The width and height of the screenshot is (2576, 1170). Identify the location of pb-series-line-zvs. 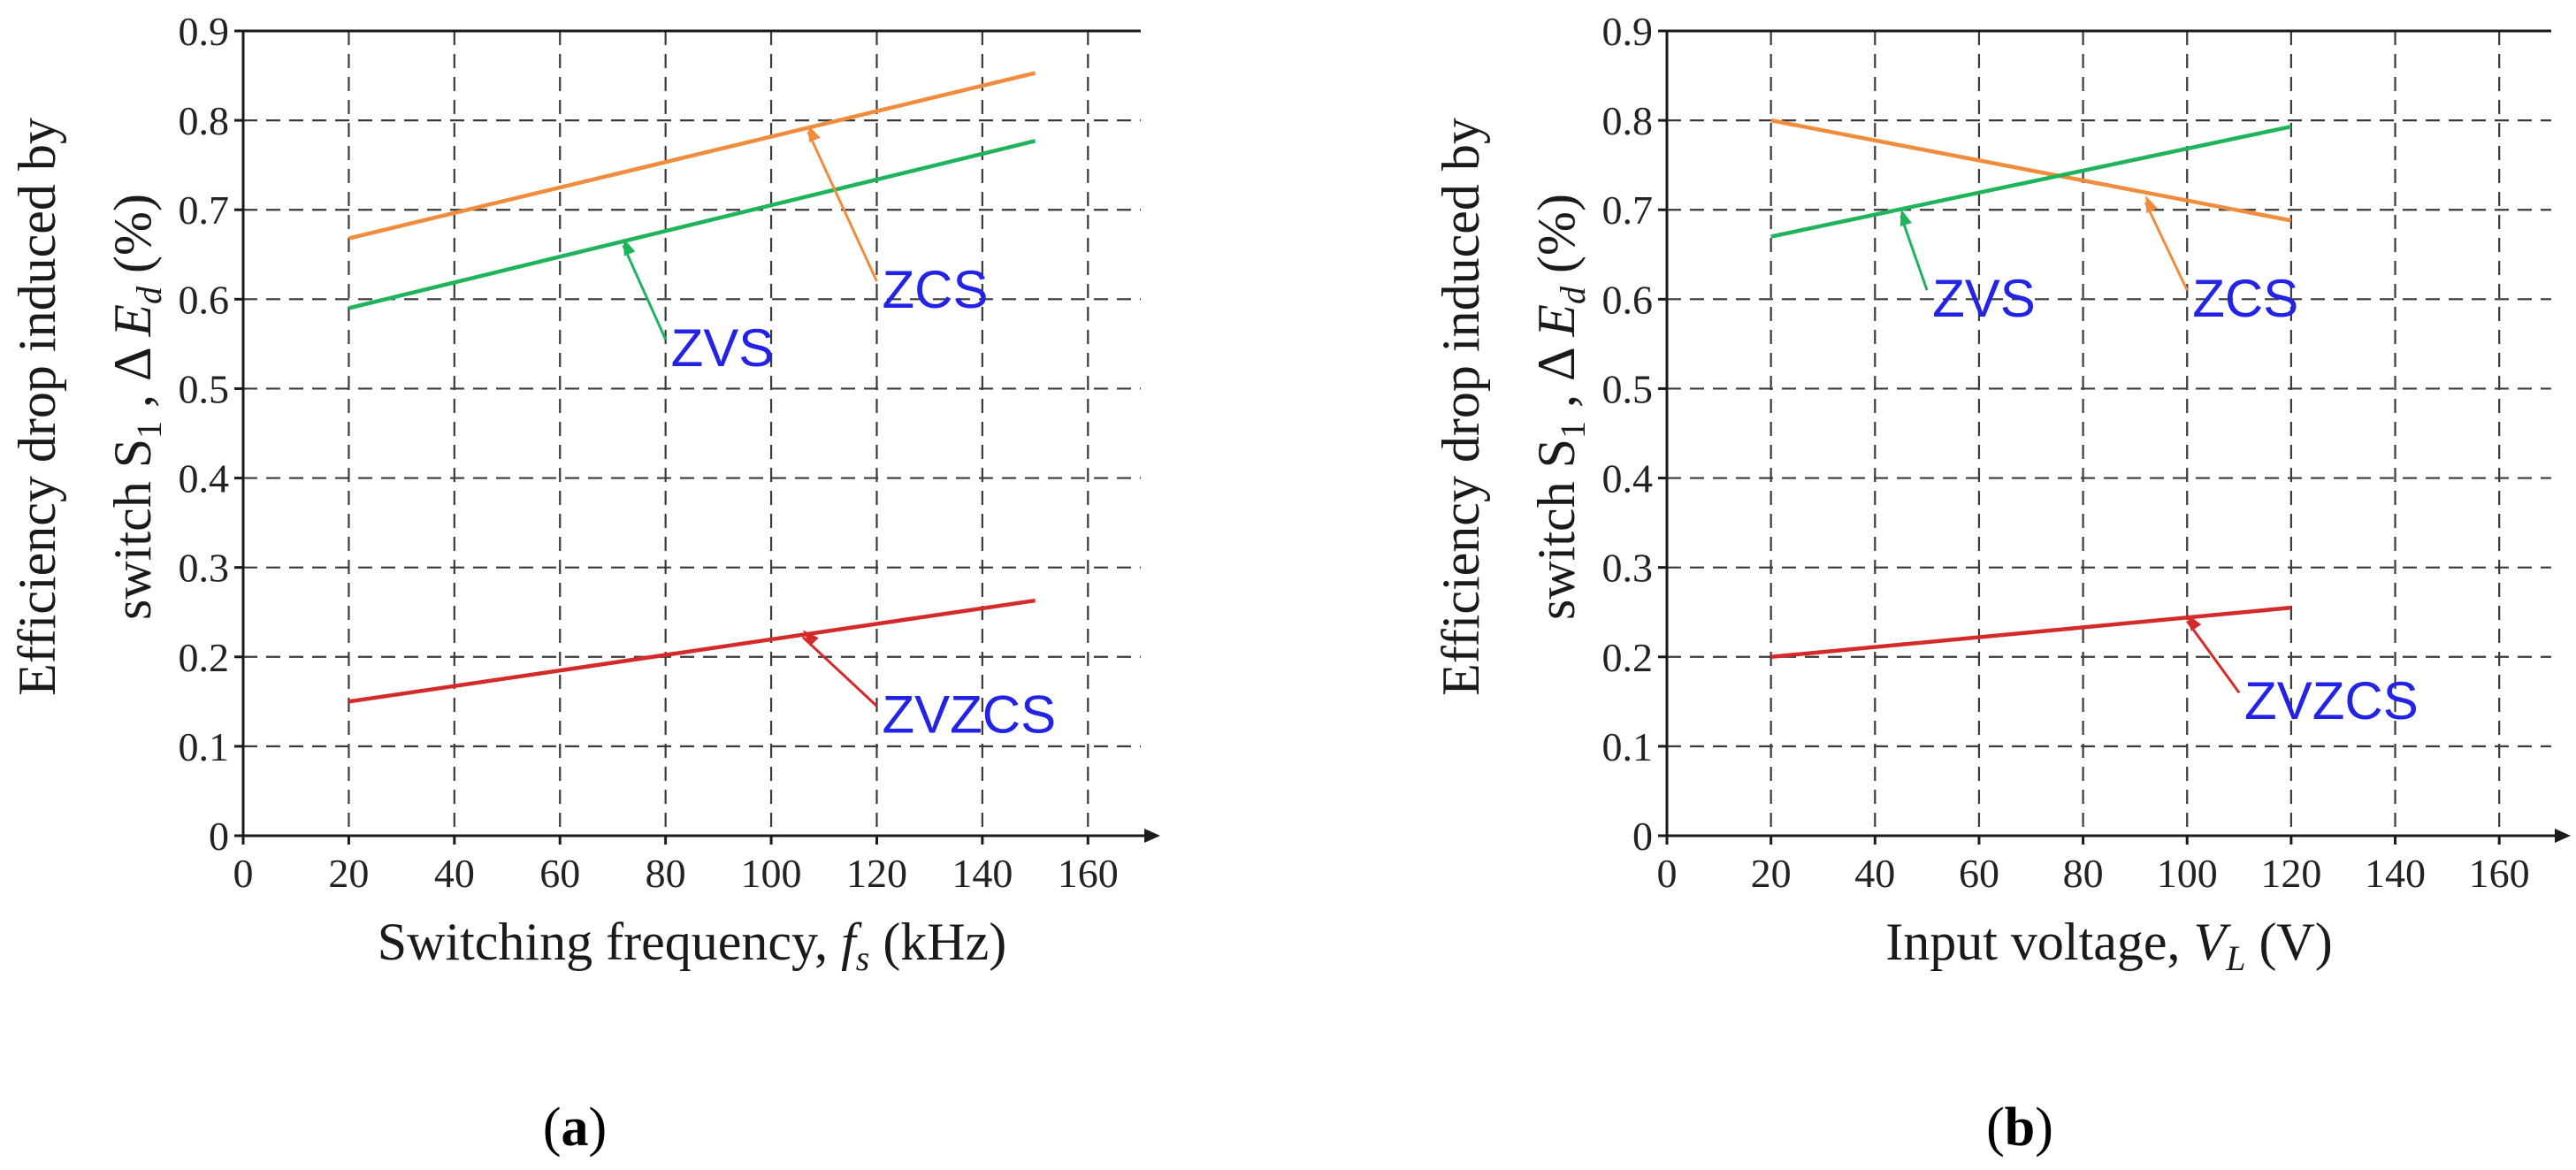
(2031, 181).